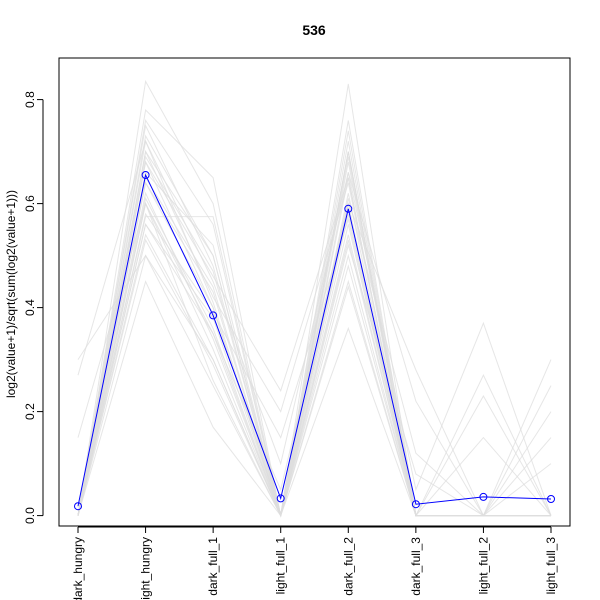 Image resolution: width=600 pixels, height=600 pixels. What do you see at coordinates (78, 568) in the screenshot?
I see `x-tick-label: dark_hungry` at bounding box center [78, 568].